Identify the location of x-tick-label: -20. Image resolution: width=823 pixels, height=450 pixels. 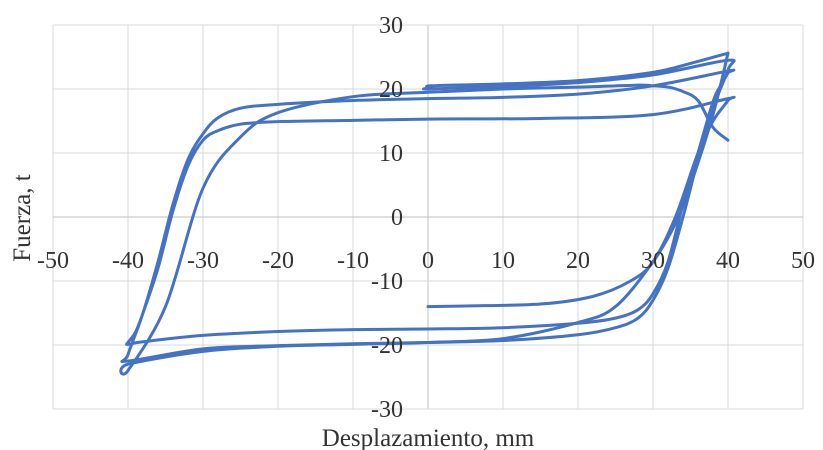
(278, 261).